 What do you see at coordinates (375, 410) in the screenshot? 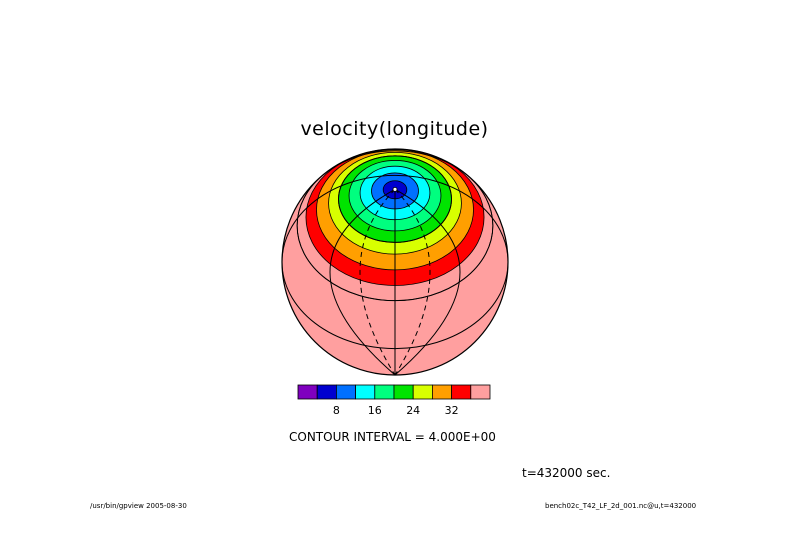
I see `colorbar-tick-label: 16` at bounding box center [375, 410].